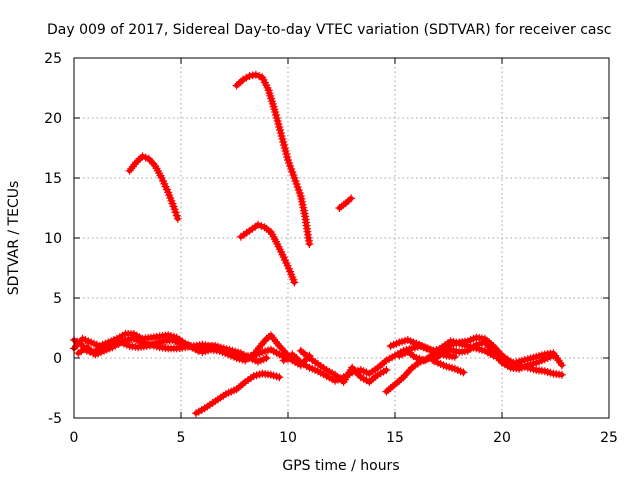 This screenshot has height=480, width=640. I want to click on x-axis-label: GPS time / hours, so click(340, 466).